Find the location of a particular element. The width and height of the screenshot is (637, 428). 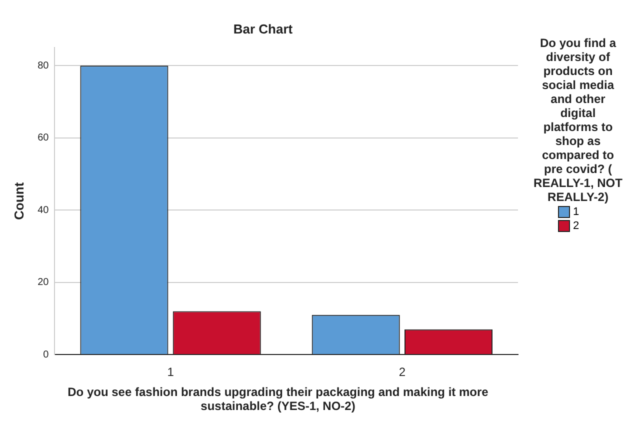

text: Do you find a diversity of products on social media and other digital platforms to shop as compared to pre covid? ( REALLY-1, NOT REALLY-2) is located at coordinates (578, 120).